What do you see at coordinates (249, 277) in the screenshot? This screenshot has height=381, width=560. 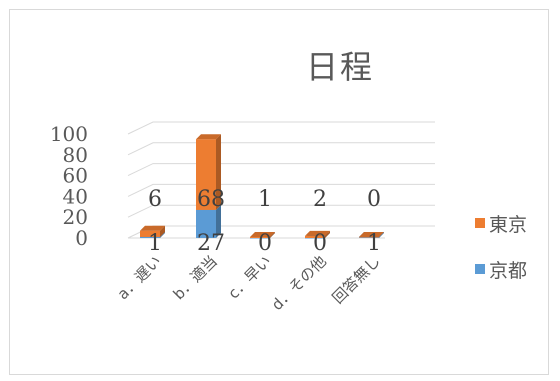 I see `x-tick-label: c．早い` at bounding box center [249, 277].